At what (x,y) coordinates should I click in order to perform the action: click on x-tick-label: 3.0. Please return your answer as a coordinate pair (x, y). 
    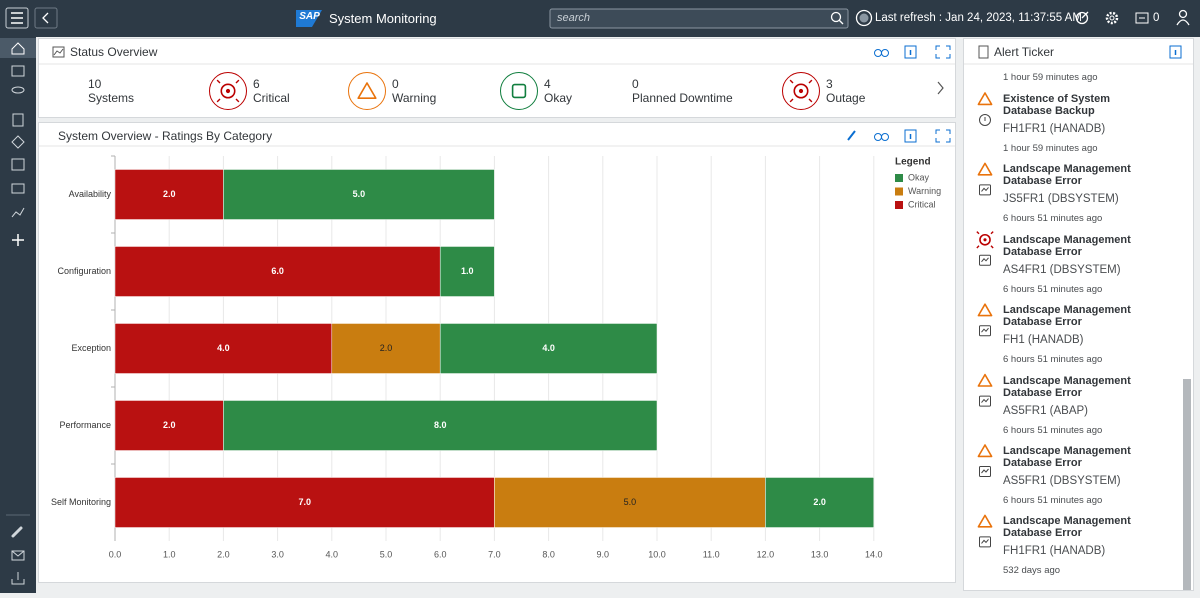
    Looking at the image, I should click on (277, 554).